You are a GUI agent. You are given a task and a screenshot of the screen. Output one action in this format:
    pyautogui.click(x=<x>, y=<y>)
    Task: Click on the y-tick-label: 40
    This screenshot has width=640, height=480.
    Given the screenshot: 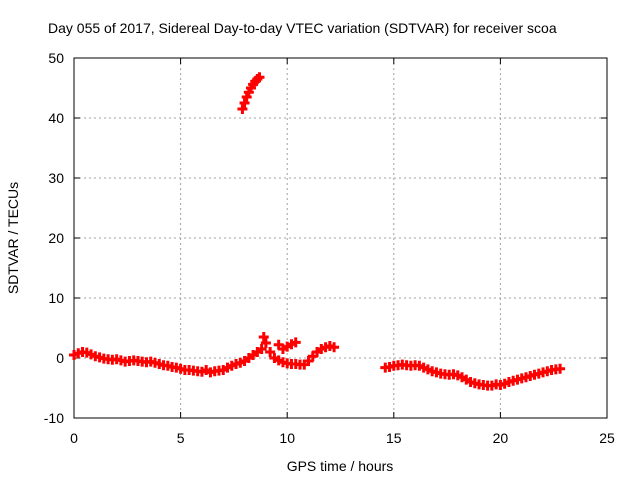 What is the action you would take?
    pyautogui.click(x=56, y=118)
    